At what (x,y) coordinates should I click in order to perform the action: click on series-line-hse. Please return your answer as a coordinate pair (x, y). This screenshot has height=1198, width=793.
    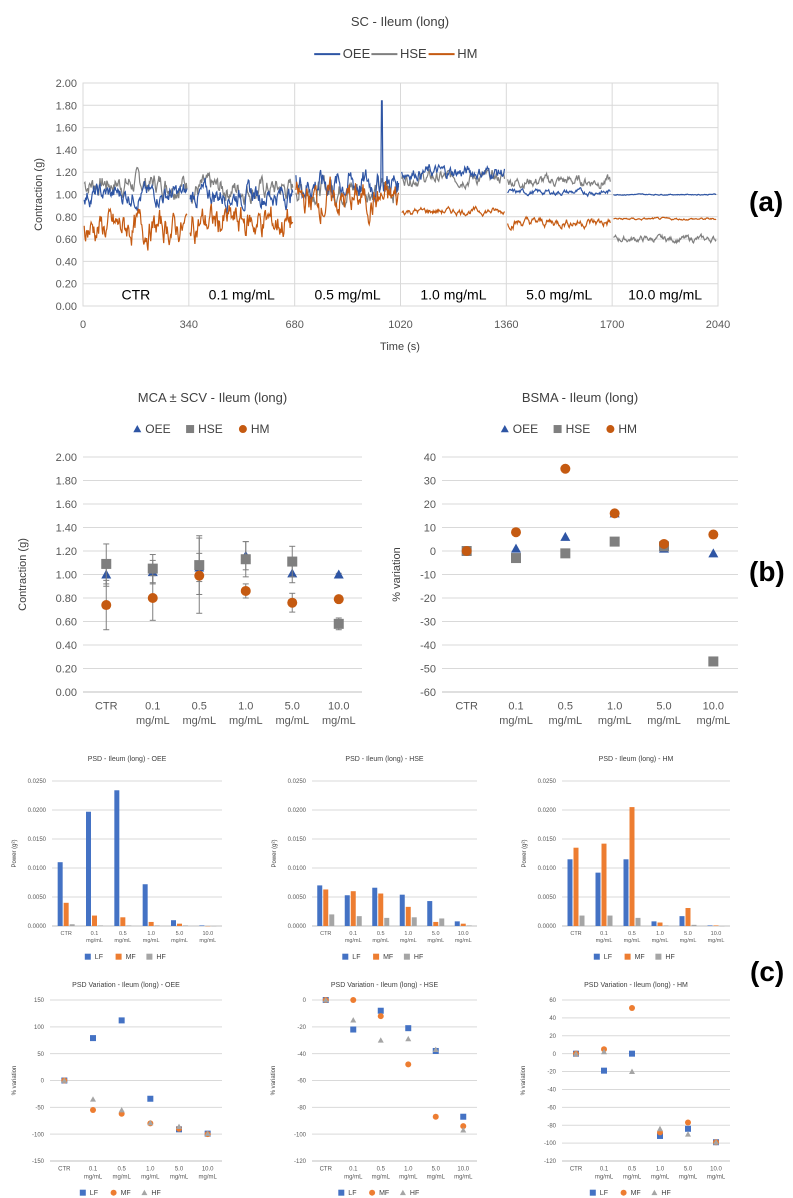
    Looking at the image, I should click on (453, 179).